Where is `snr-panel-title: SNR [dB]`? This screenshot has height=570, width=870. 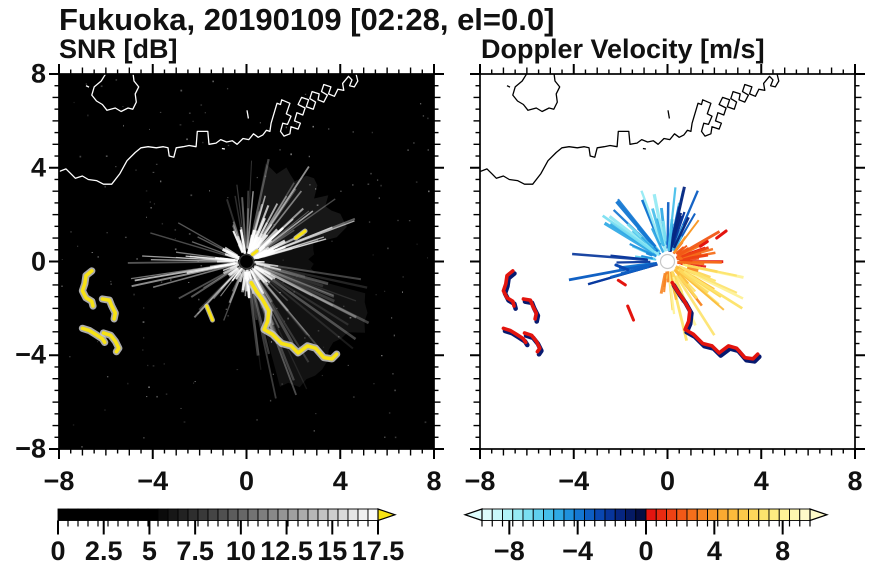
snr-panel-title: SNR [dB] is located at coordinates (118, 49).